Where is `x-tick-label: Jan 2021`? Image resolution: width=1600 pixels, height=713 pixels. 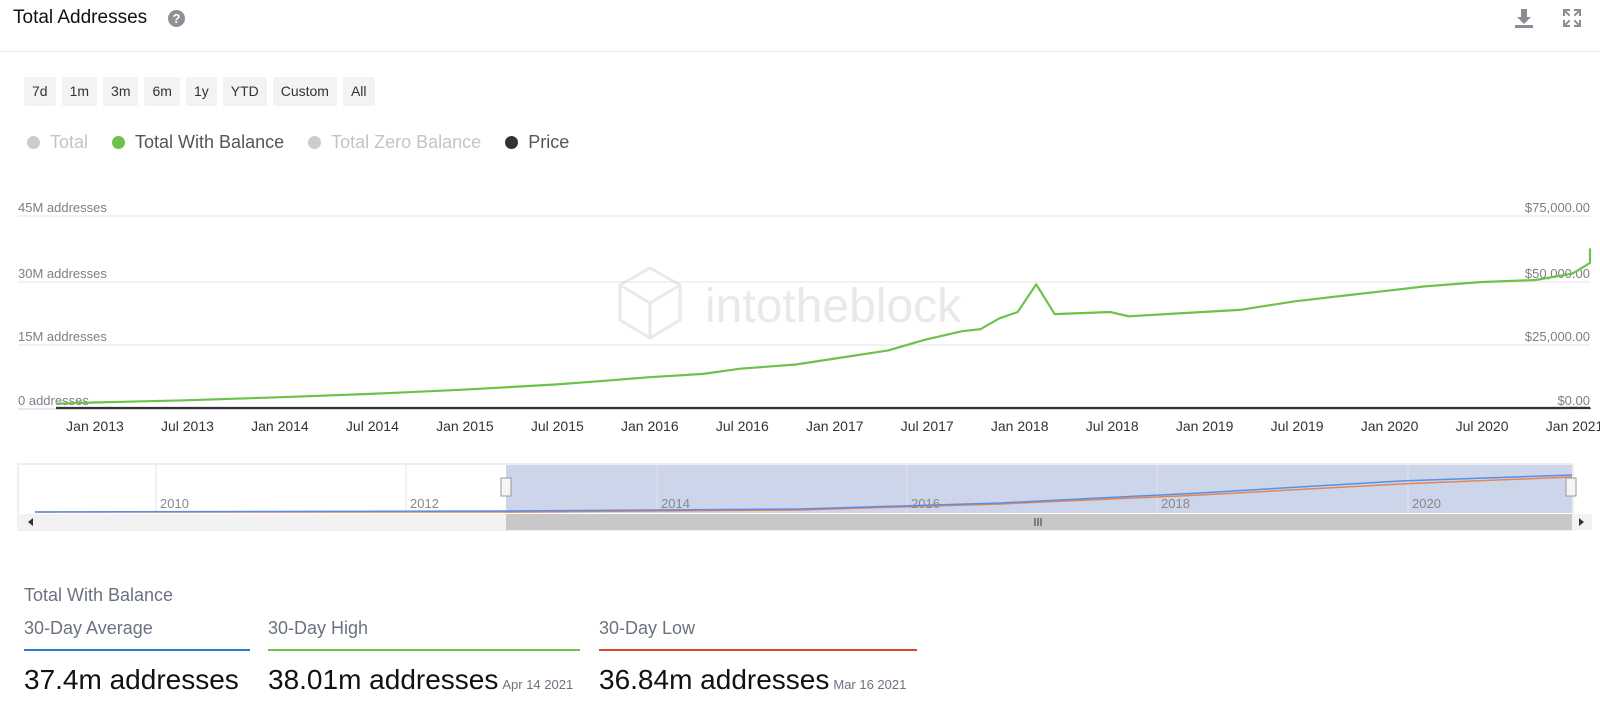 x-tick-label: Jan 2021 is located at coordinates (1573, 426).